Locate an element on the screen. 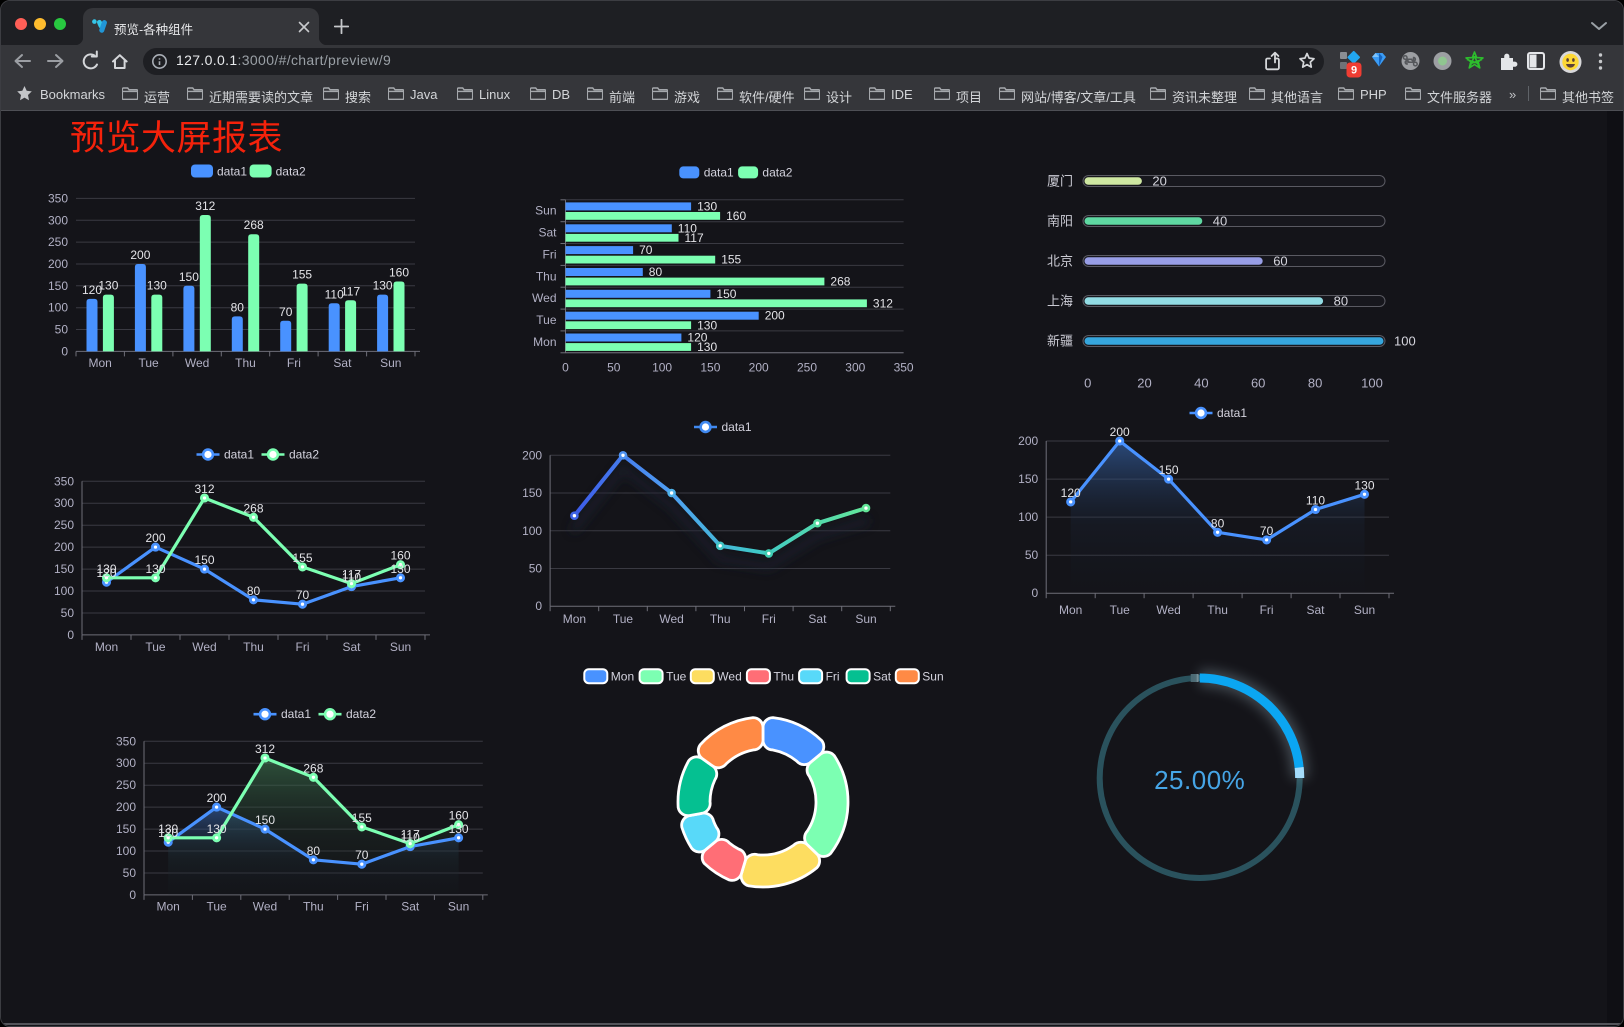  svg-text: 南阳 is located at coordinates (1060, 221).